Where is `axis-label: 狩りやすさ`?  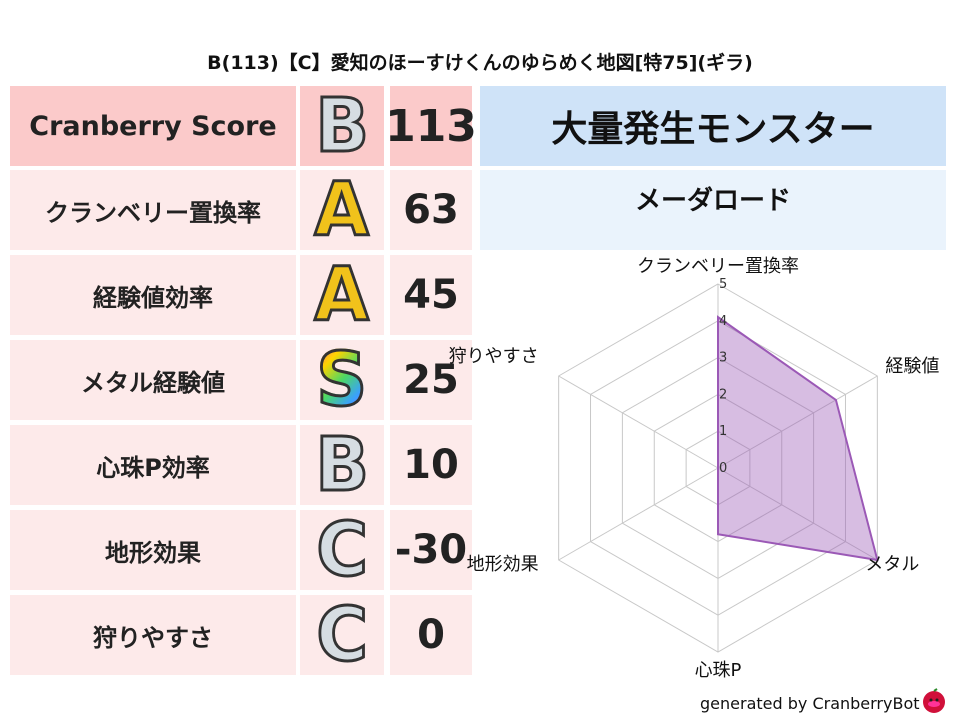 axis-label: 狩りやすさ is located at coordinates (494, 356).